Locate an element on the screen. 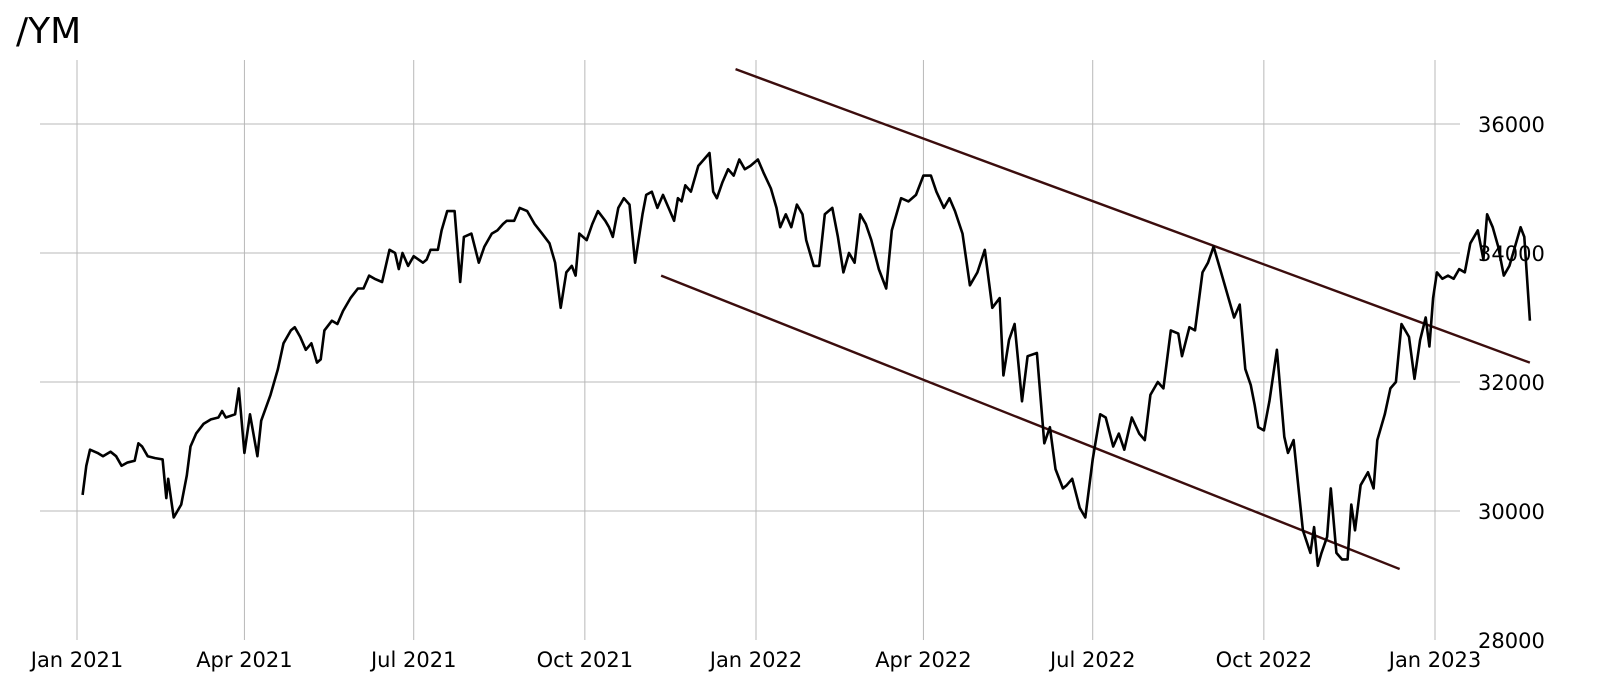 The image size is (1600, 700). x-tick-label: Oct 2022 is located at coordinates (1264, 660).